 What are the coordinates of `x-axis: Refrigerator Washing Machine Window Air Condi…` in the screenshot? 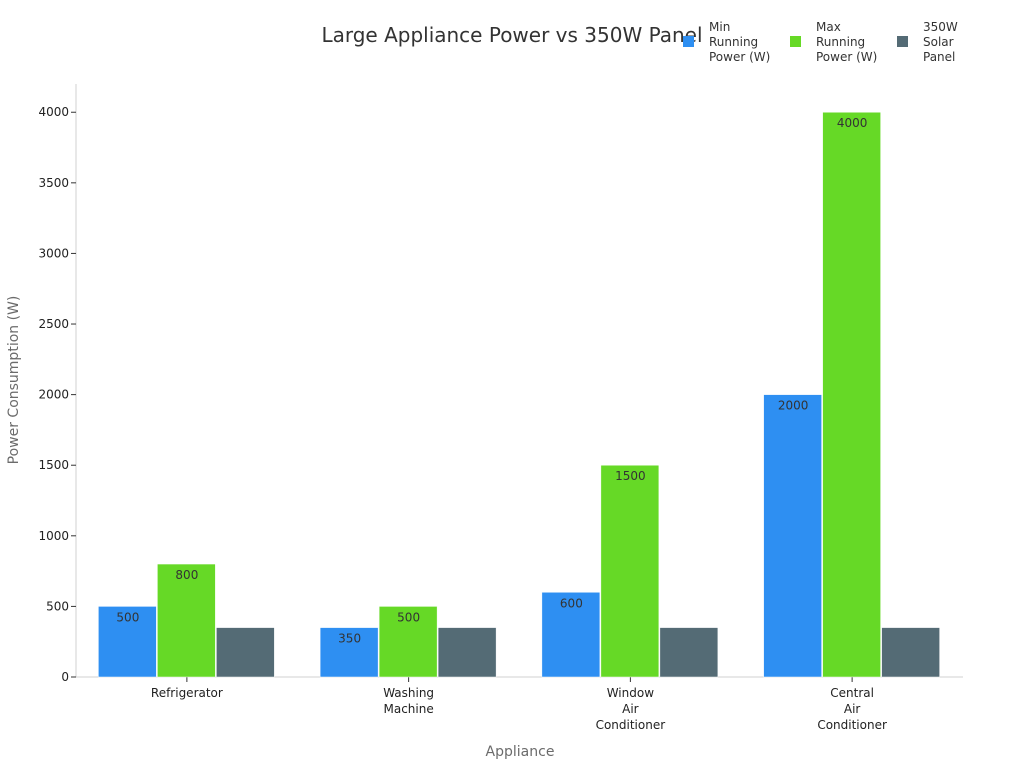 It's located at (519, 704).